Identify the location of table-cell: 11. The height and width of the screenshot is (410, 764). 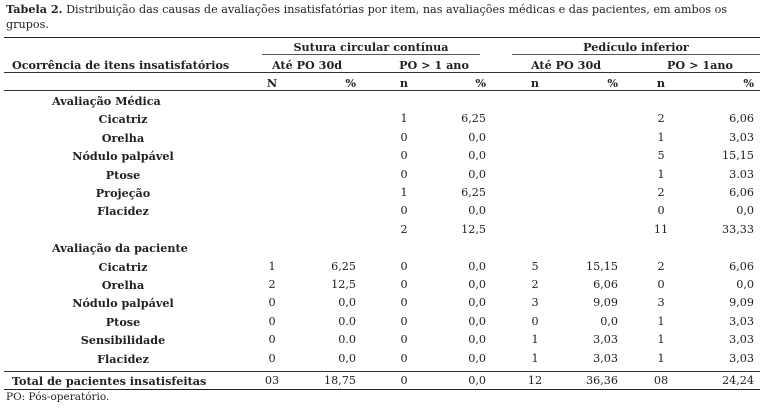
(661, 229).